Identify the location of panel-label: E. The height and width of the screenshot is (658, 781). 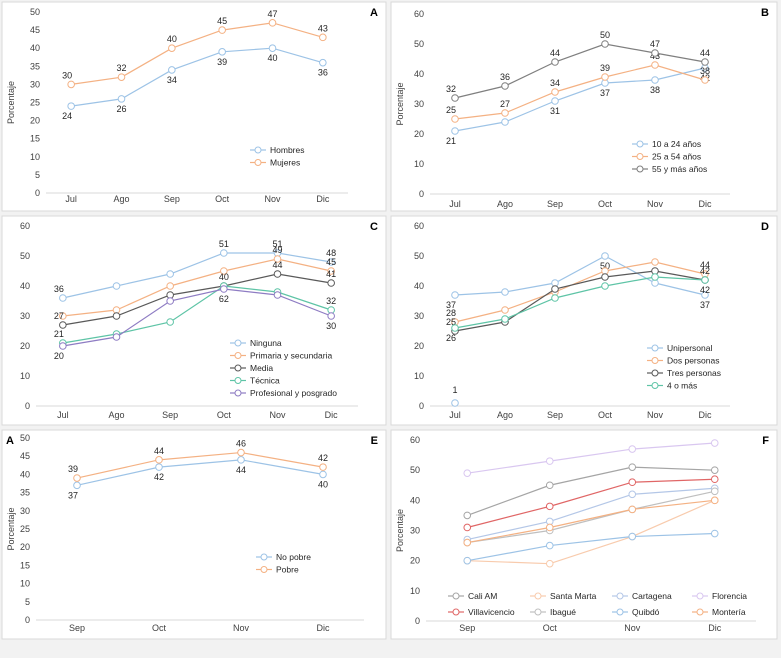
(374, 441).